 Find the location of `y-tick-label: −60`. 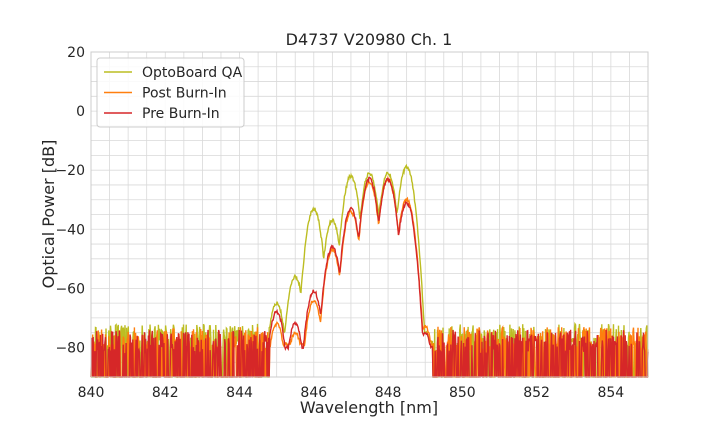

y-tick-label: −60 is located at coordinates (70, 289).